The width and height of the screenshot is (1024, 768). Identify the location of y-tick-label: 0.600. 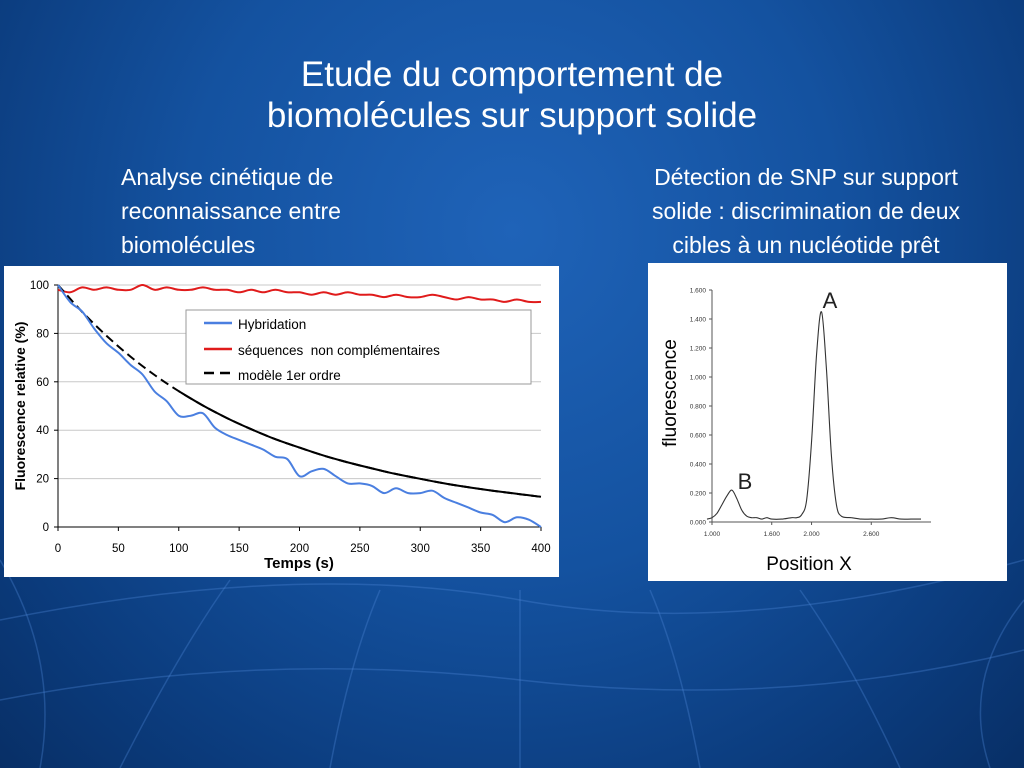
(698, 436).